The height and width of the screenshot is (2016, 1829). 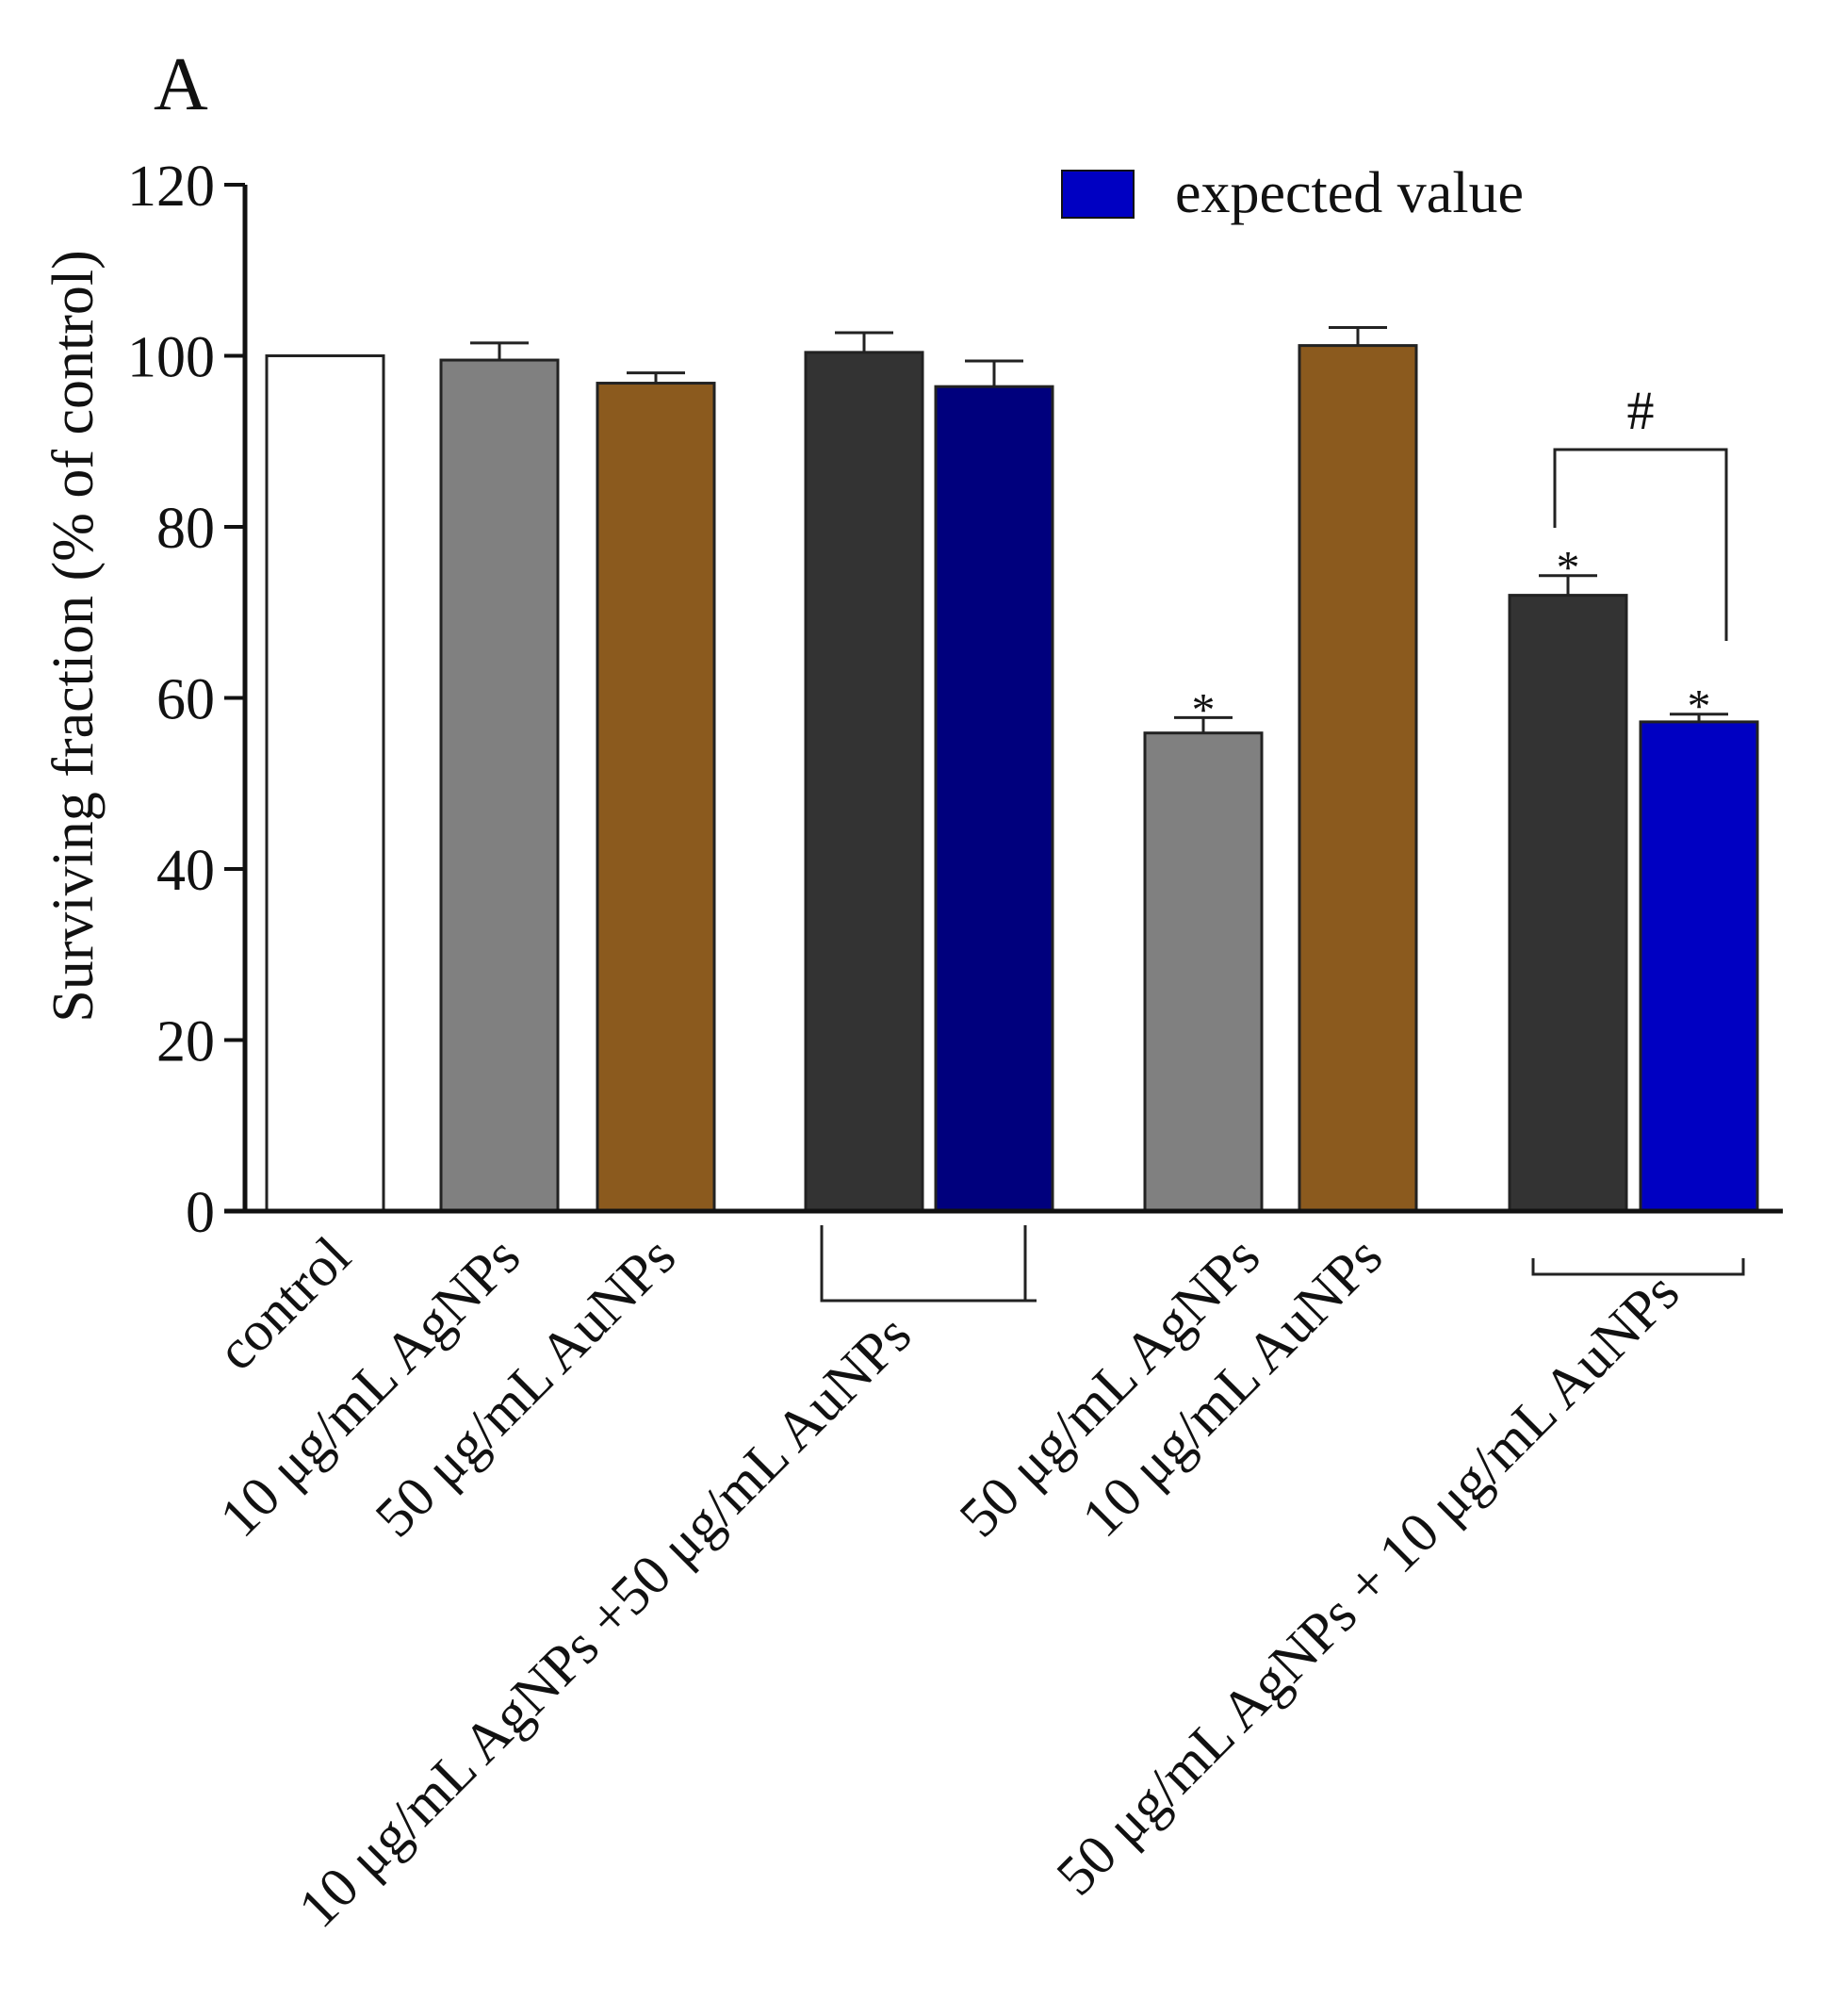 What do you see at coordinates (186, 1042) in the screenshot?
I see `y-tick-label: 20` at bounding box center [186, 1042].